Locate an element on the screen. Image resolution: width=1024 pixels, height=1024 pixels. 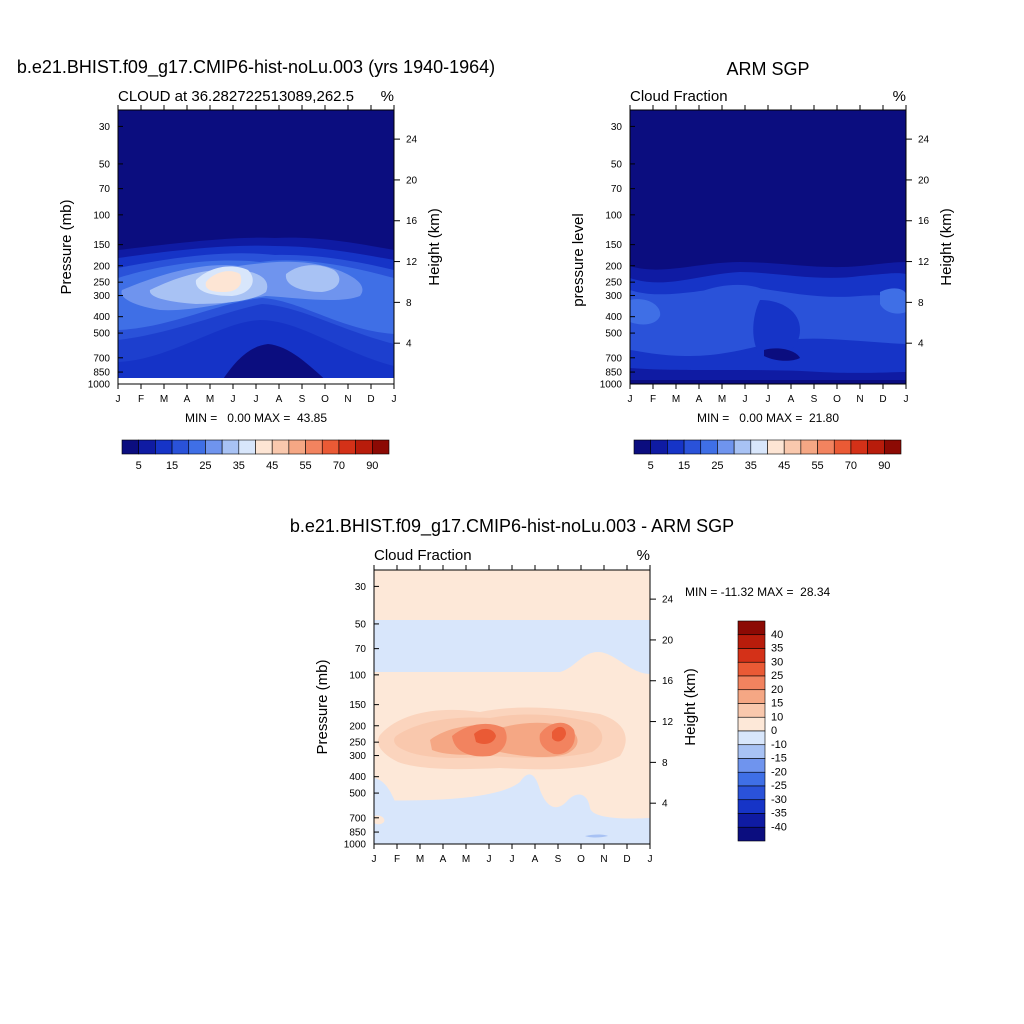
colorbar-label: -25 is located at coordinates (779, 786).